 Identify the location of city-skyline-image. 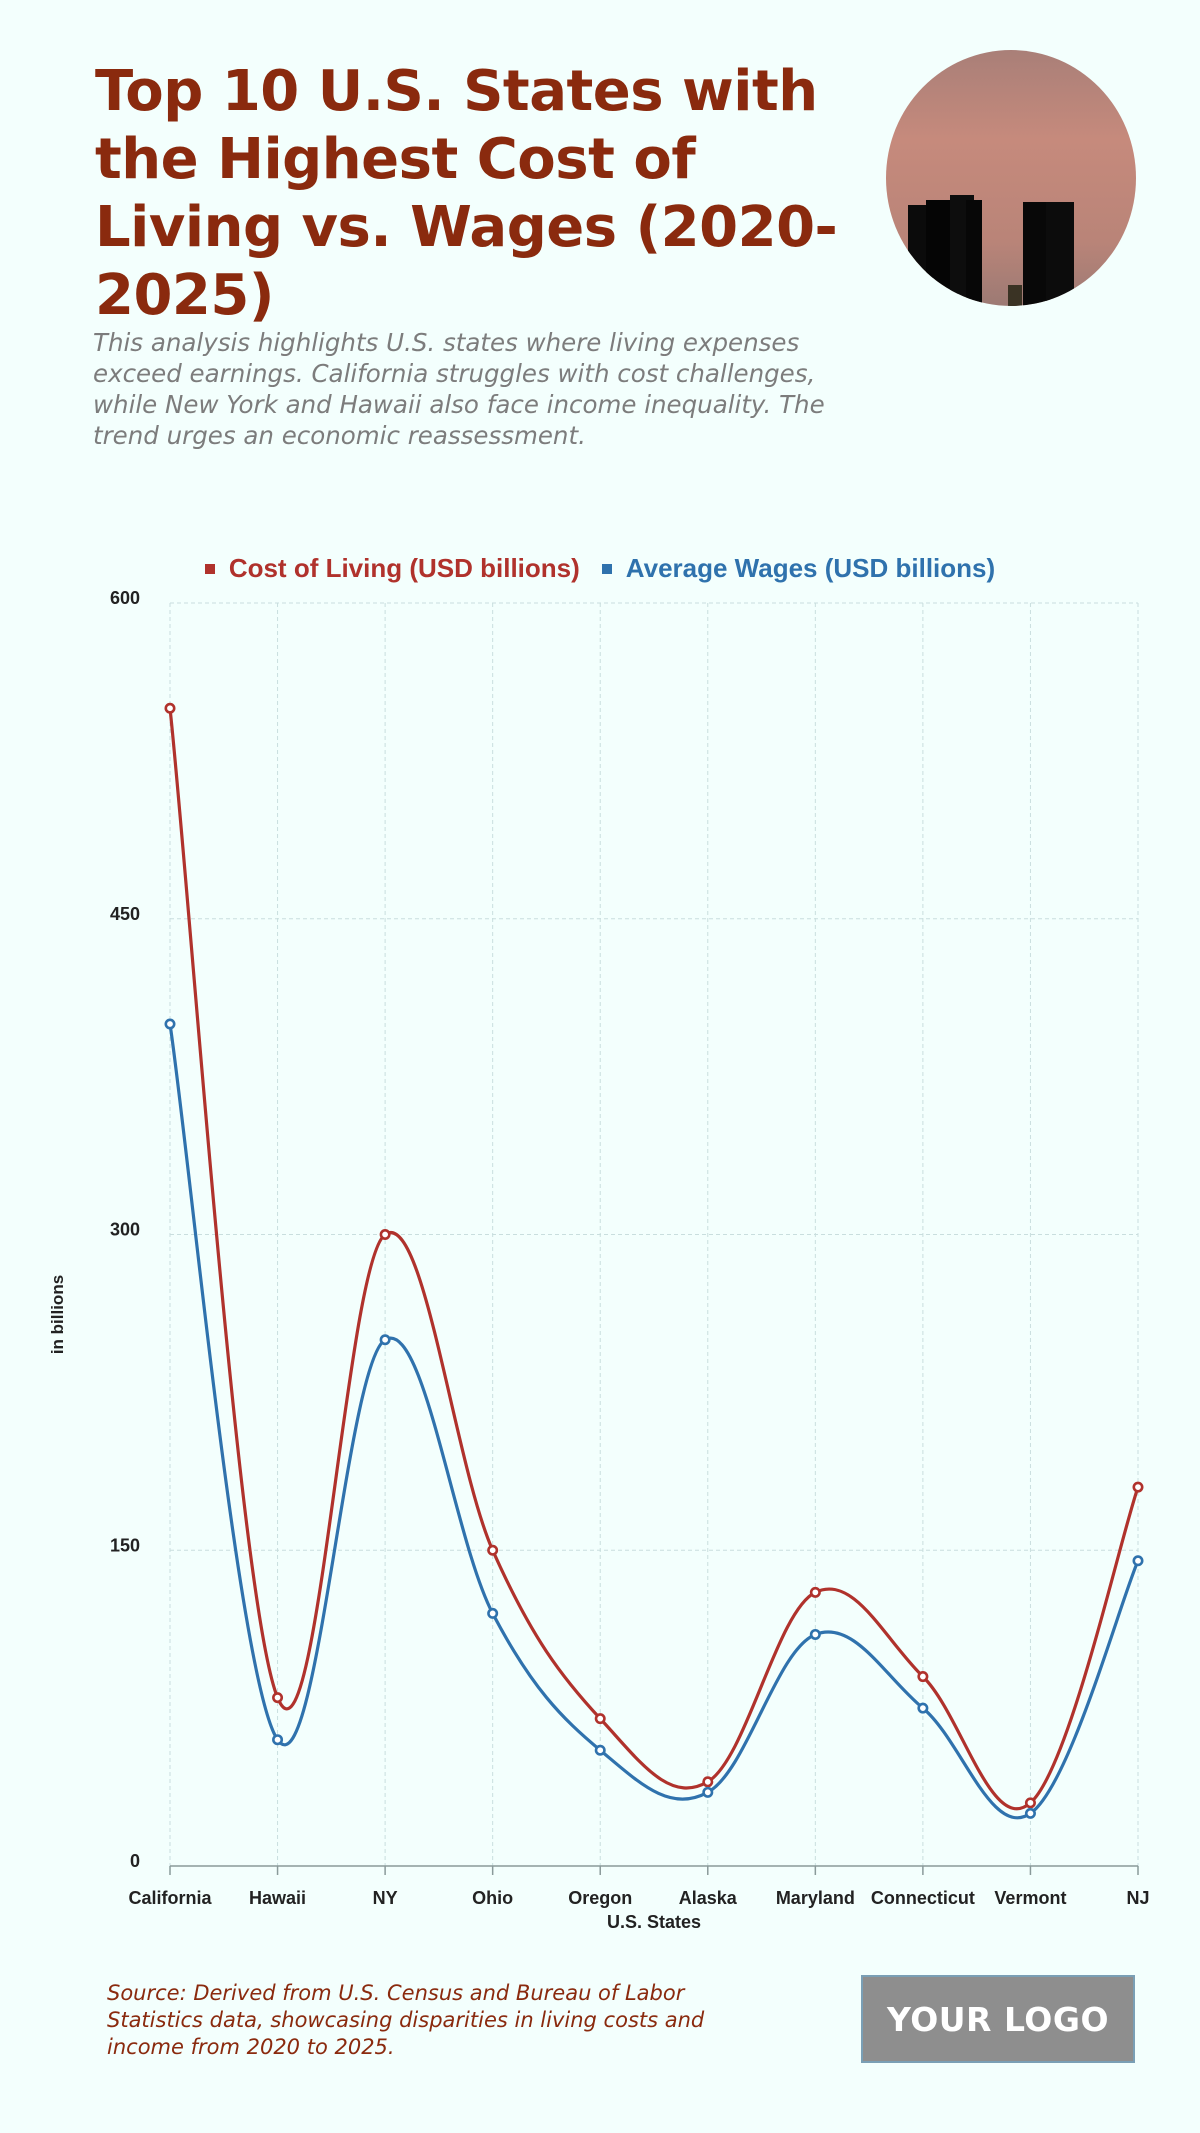
(1011, 178).